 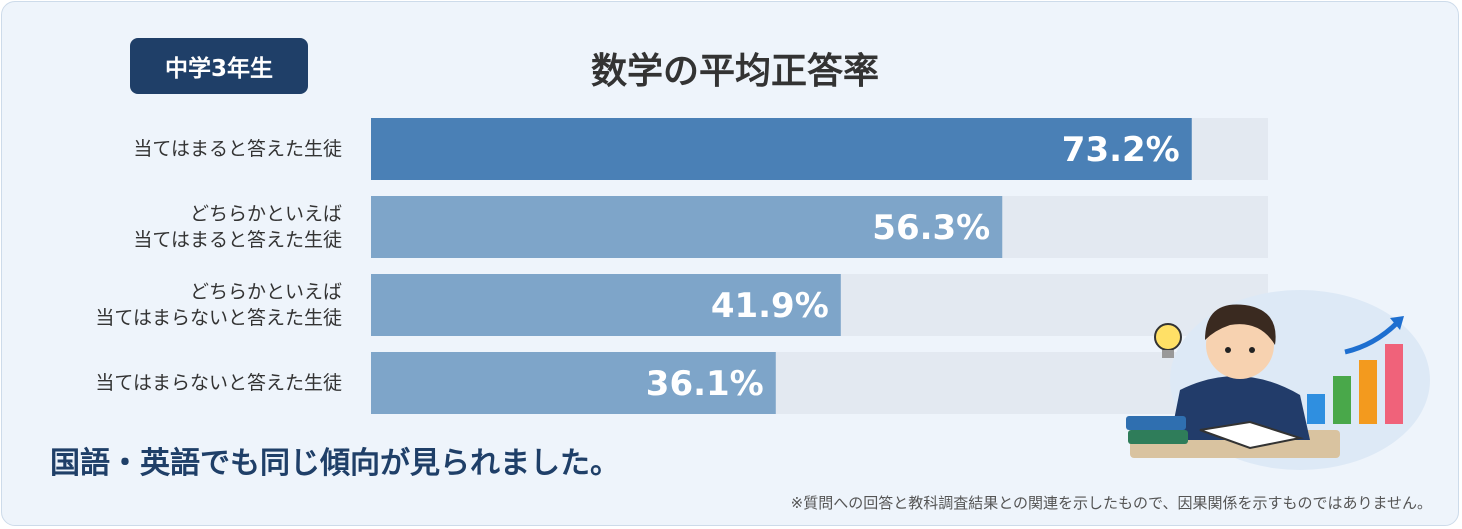 I want to click on chart-title: 数学の平均正答率, so click(x=734, y=71).